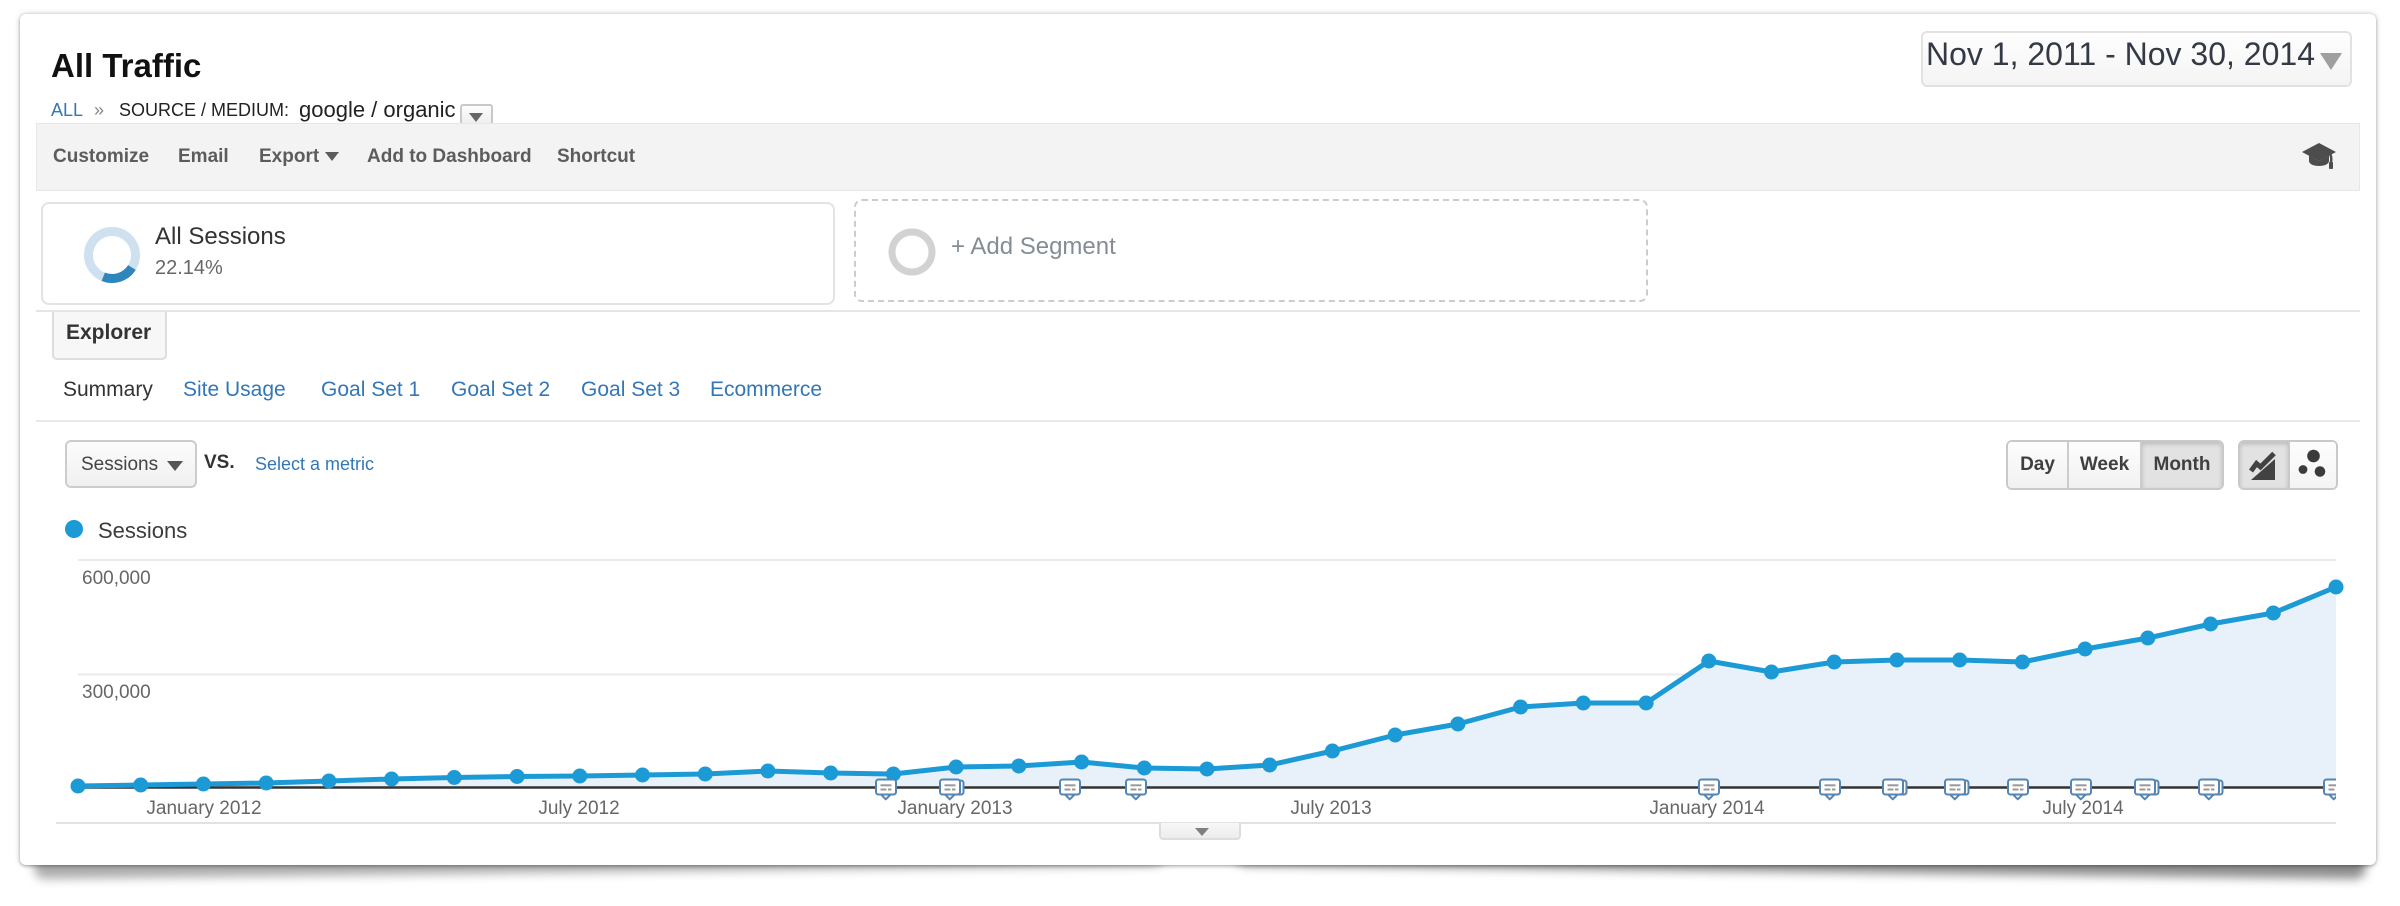  What do you see at coordinates (203, 808) in the screenshot?
I see `svg-text: January 2012` at bounding box center [203, 808].